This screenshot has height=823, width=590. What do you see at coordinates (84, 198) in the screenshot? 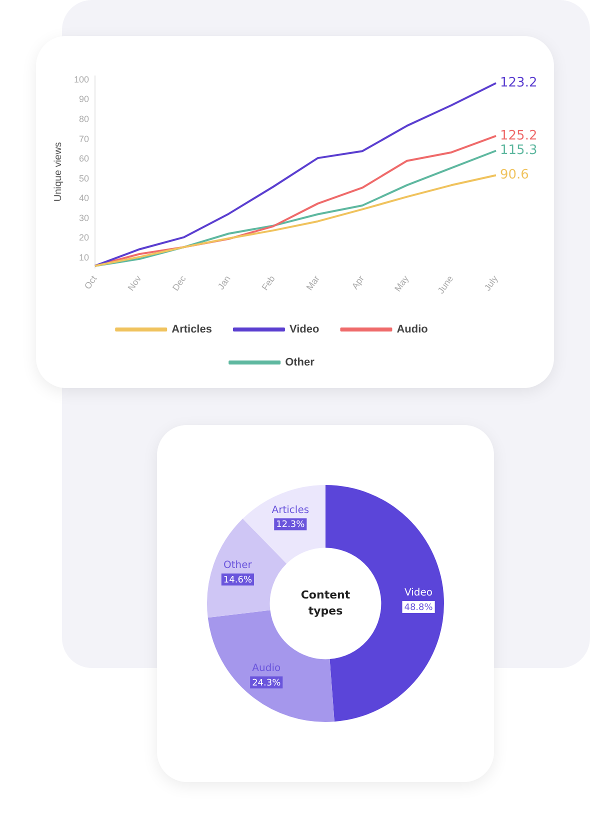
I see `y-tick-label: 40` at bounding box center [84, 198].